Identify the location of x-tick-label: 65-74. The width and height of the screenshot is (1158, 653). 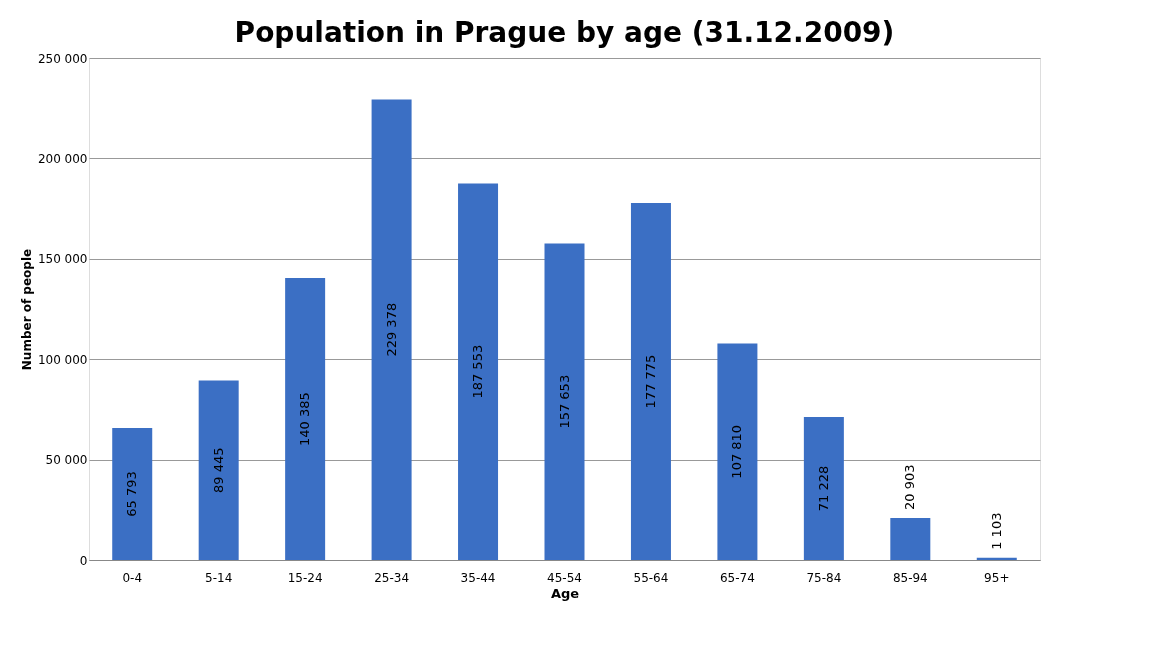
(737, 577).